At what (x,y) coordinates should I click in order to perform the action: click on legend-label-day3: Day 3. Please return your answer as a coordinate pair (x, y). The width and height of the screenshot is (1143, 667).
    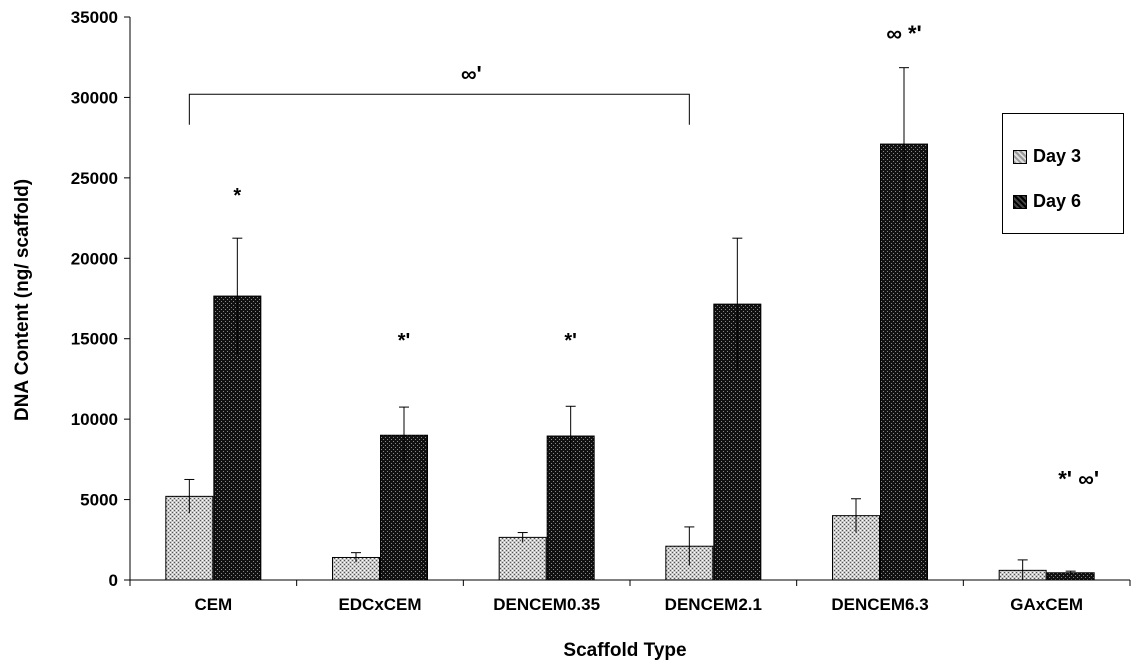
    Looking at the image, I should click on (1057, 156).